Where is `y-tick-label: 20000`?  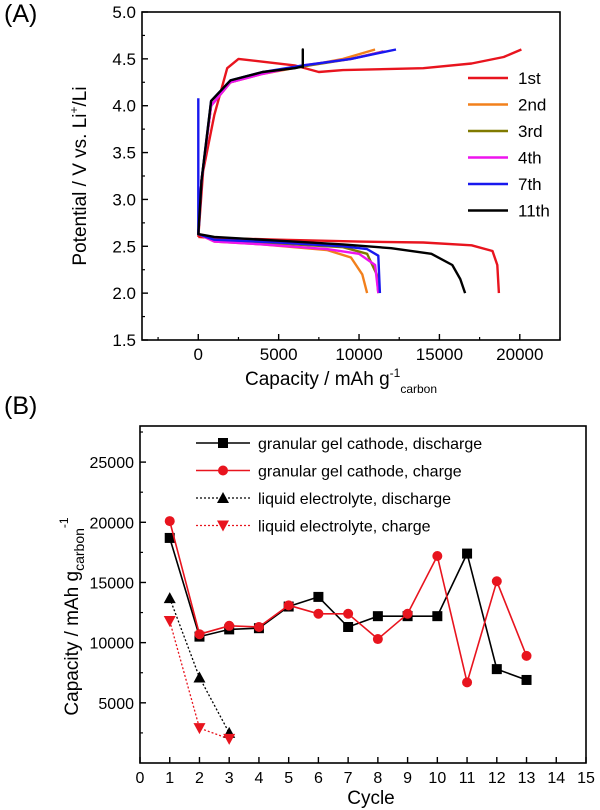 y-tick-label: 20000 is located at coordinates (112, 523).